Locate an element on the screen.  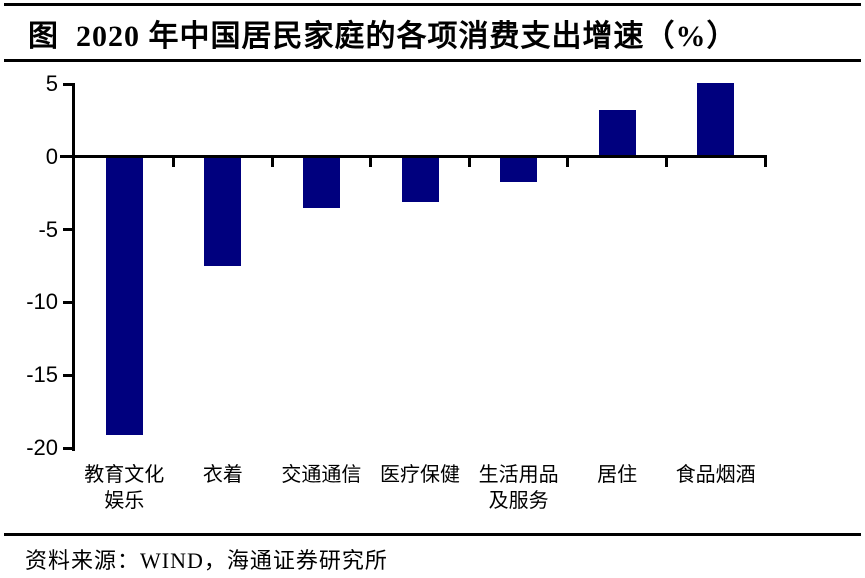
x-category-label-生活用品及服务: 生活用品 及服务 is located at coordinates (518, 488).